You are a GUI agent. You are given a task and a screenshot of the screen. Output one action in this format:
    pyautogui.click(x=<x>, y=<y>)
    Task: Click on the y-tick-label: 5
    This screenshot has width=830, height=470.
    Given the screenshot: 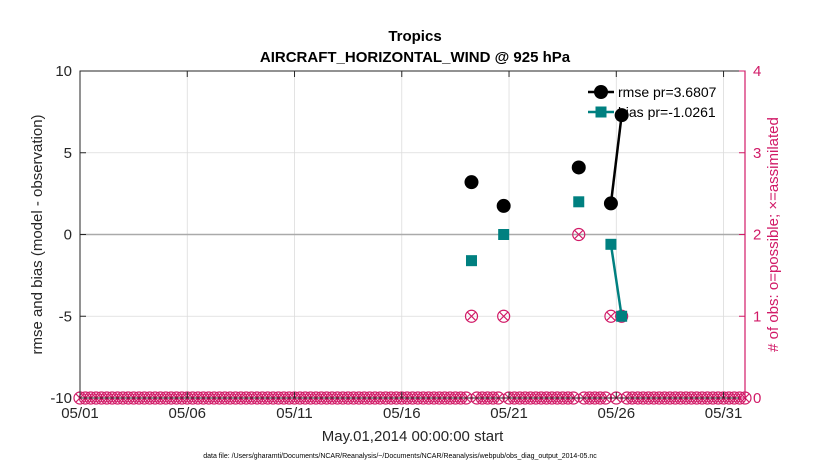 What is the action you would take?
    pyautogui.click(x=68, y=153)
    